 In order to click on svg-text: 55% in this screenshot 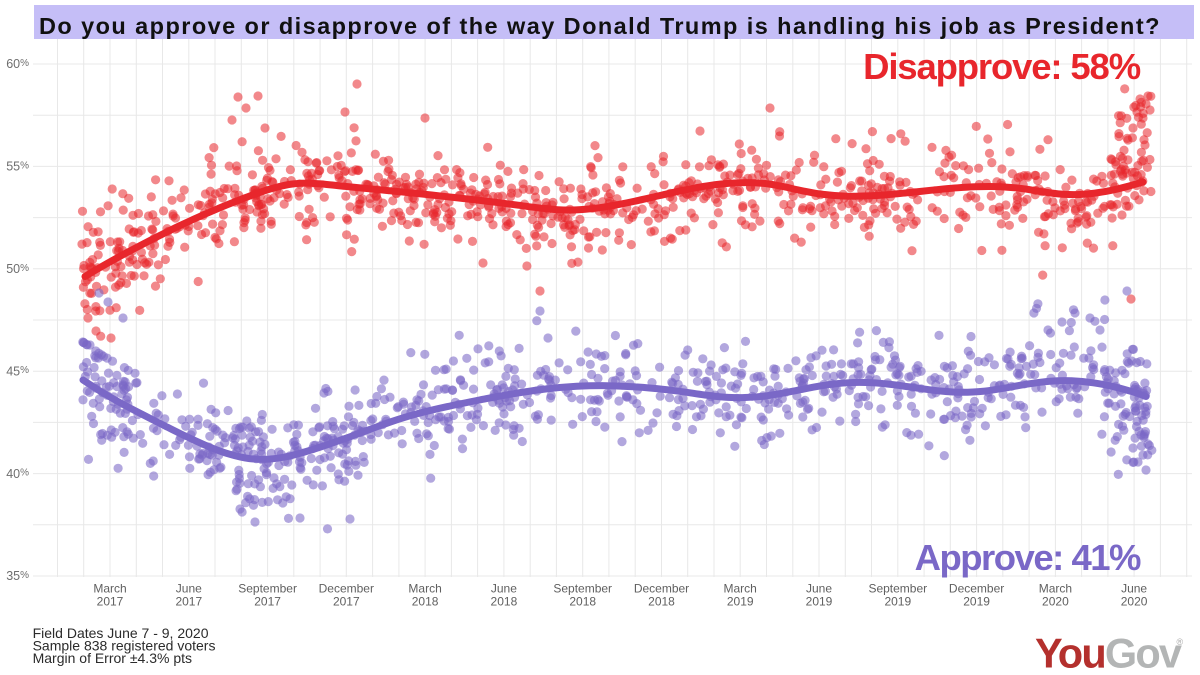, I will do `click(17, 167)`.